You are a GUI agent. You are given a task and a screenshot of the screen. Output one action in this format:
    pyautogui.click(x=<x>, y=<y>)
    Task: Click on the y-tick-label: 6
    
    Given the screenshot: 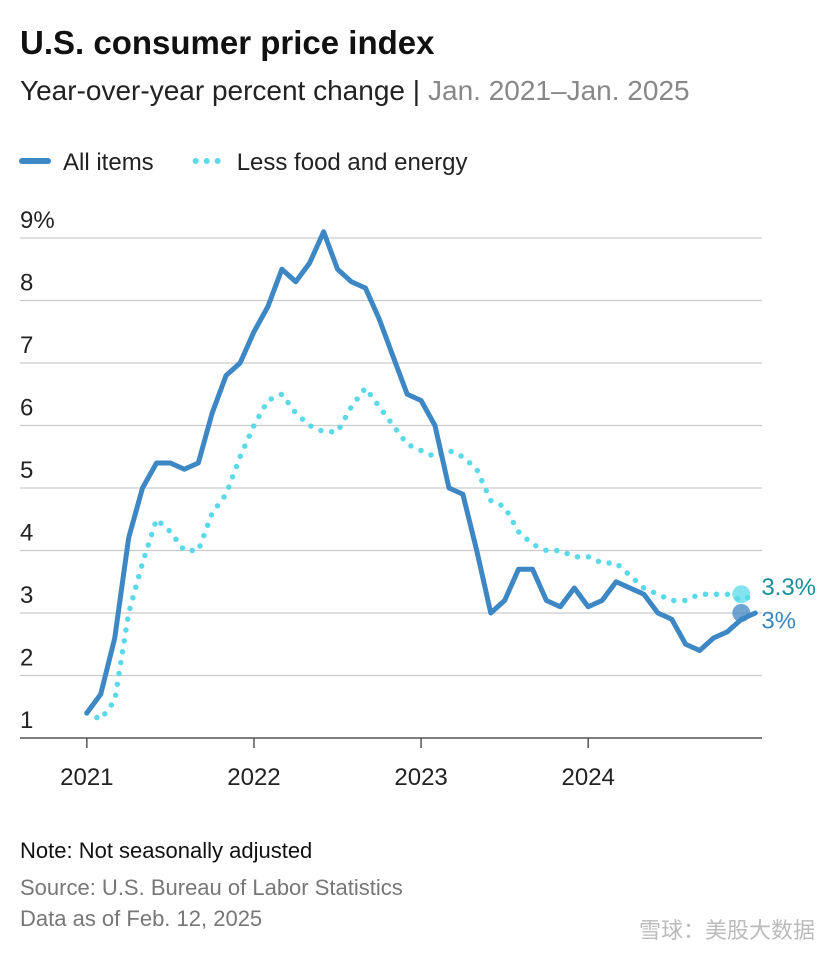 What is the action you would take?
    pyautogui.click(x=26, y=408)
    